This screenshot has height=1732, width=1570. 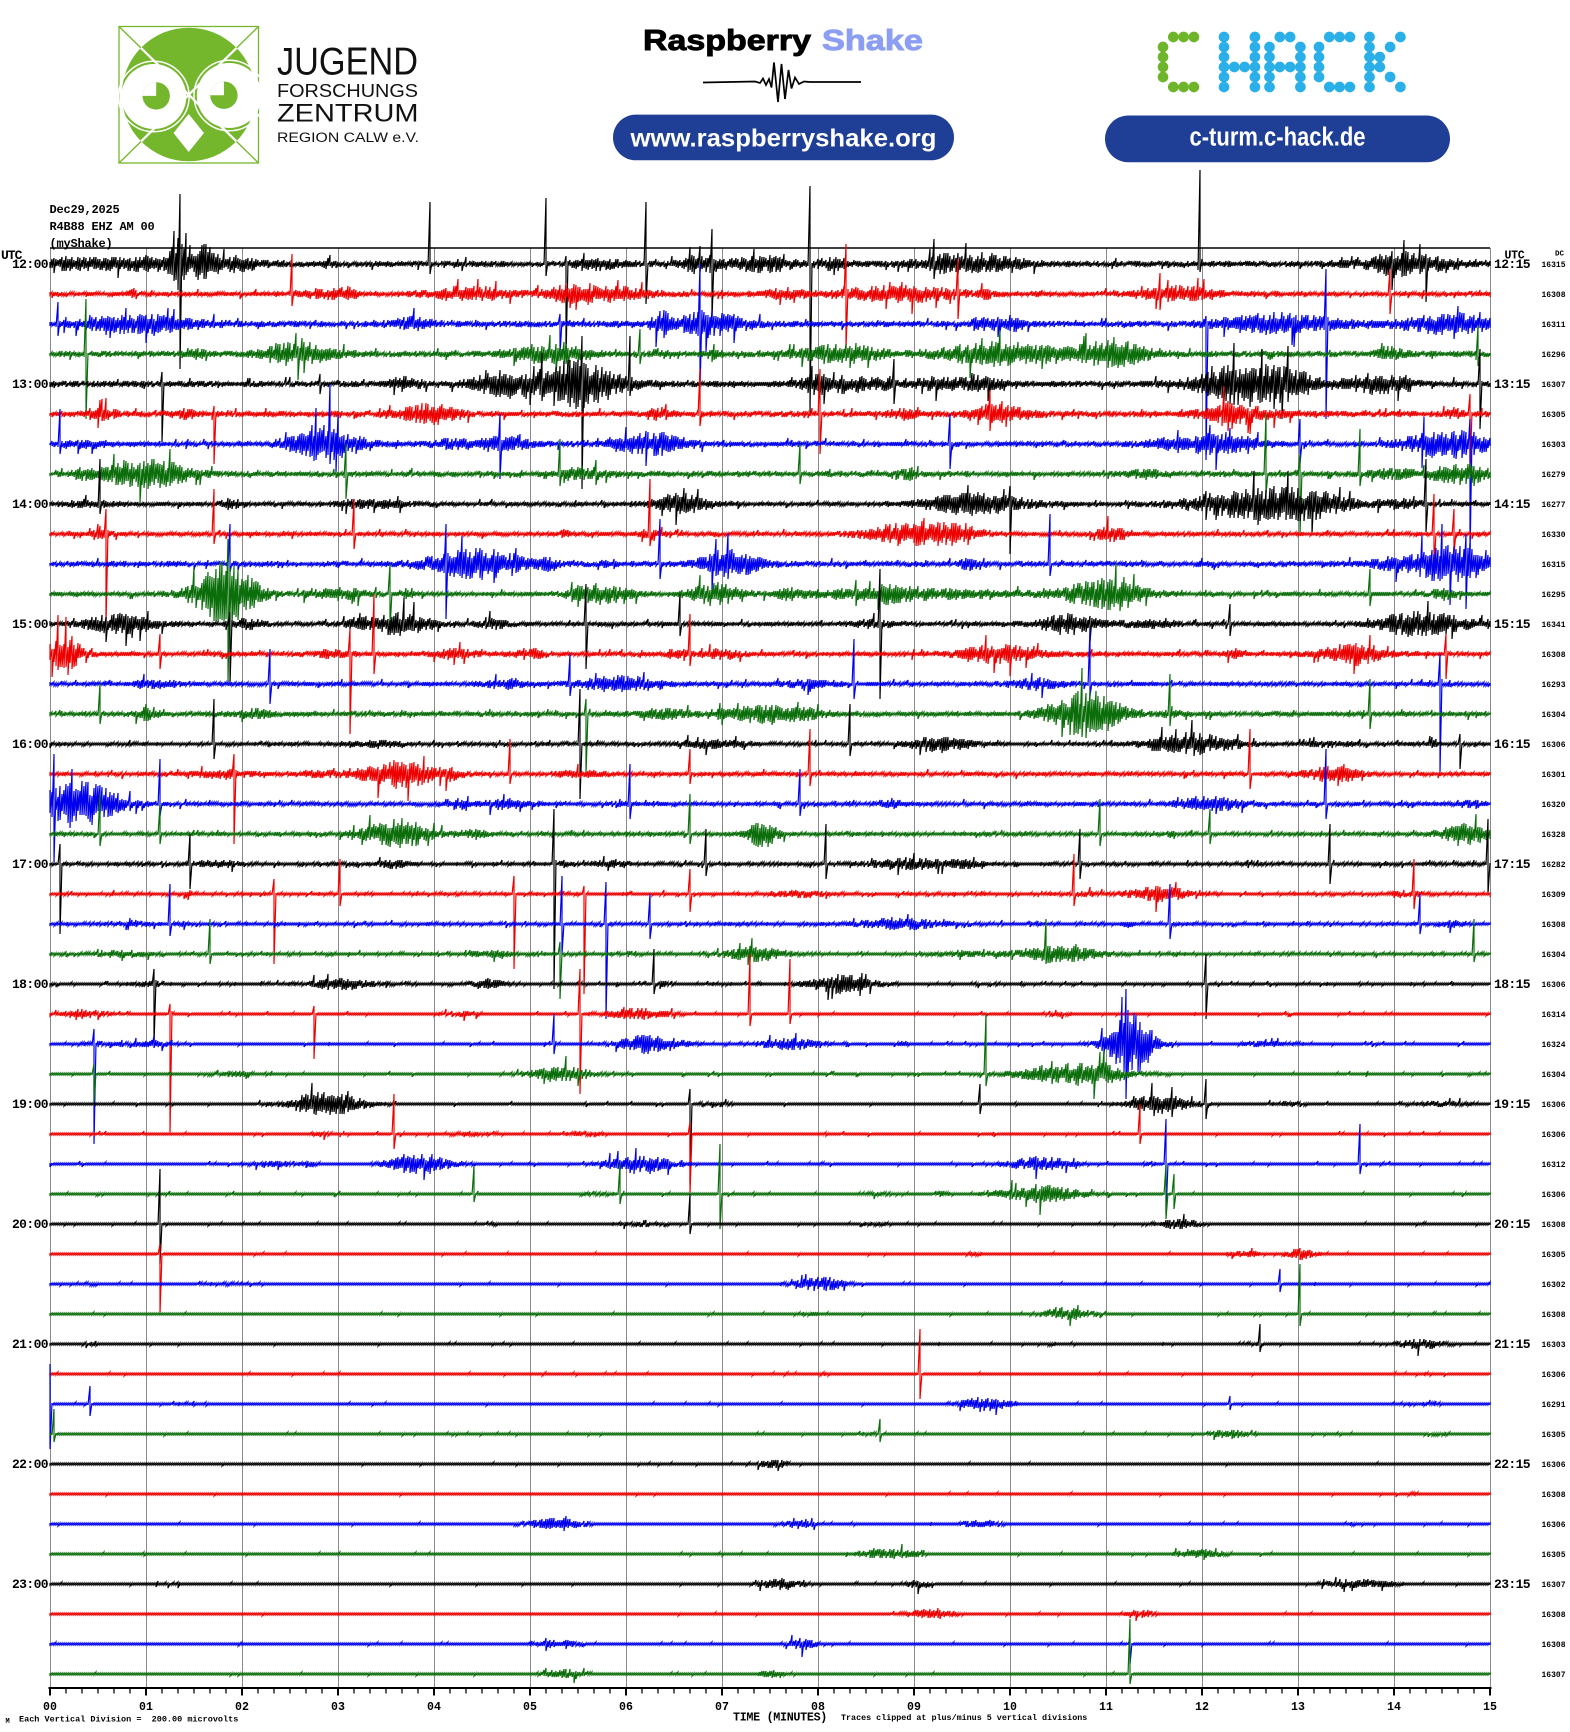 What do you see at coordinates (626, 1707) in the screenshot?
I see `svg-text: 06` at bounding box center [626, 1707].